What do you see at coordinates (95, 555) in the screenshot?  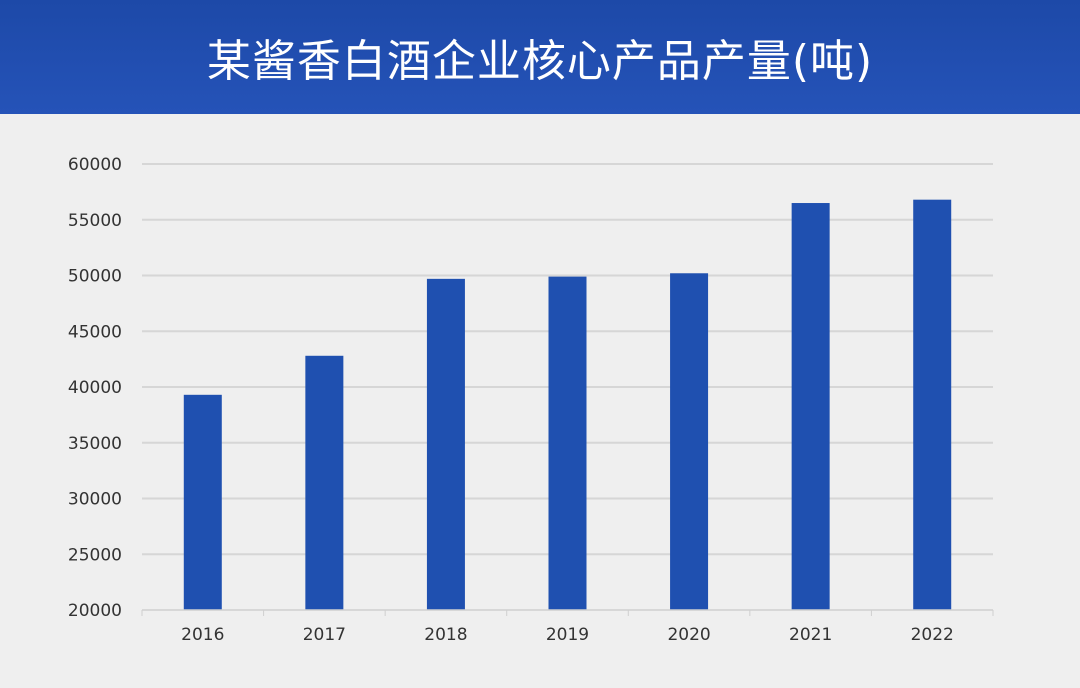 I see `y-tick-label: 25000` at bounding box center [95, 555].